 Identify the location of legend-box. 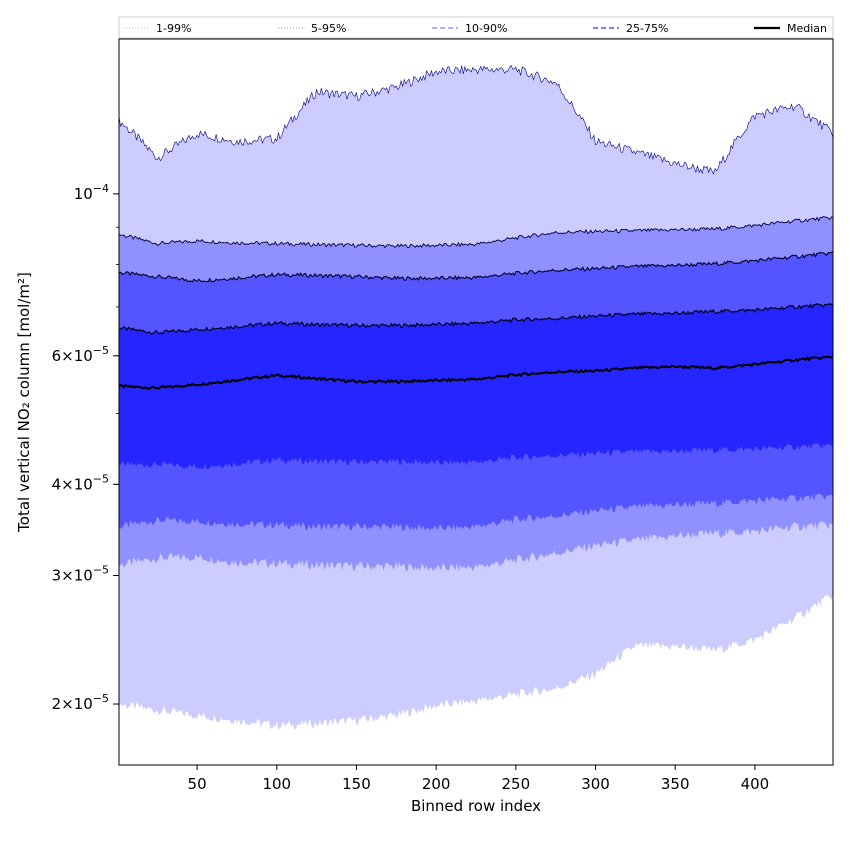
(476, 27).